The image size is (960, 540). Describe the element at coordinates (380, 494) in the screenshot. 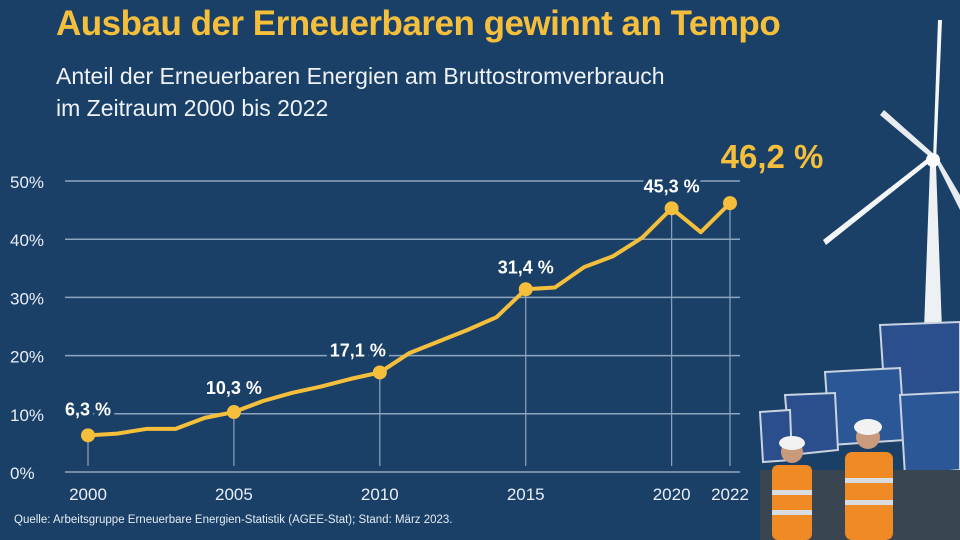

I see `x-tick-label: 2010` at that location.